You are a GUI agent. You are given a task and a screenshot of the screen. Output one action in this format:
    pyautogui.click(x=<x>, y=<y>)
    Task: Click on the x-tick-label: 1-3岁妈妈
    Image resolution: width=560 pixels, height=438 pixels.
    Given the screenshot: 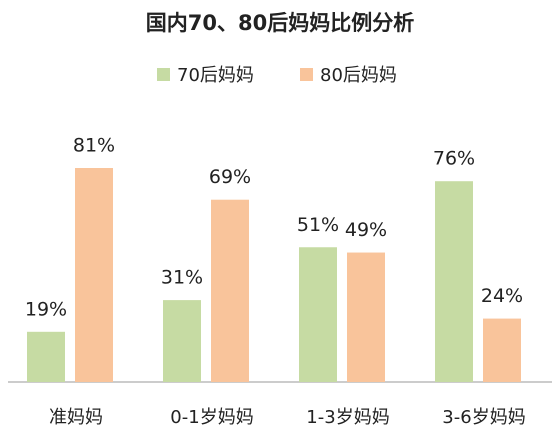 What is the action you would take?
    pyautogui.click(x=347, y=417)
    